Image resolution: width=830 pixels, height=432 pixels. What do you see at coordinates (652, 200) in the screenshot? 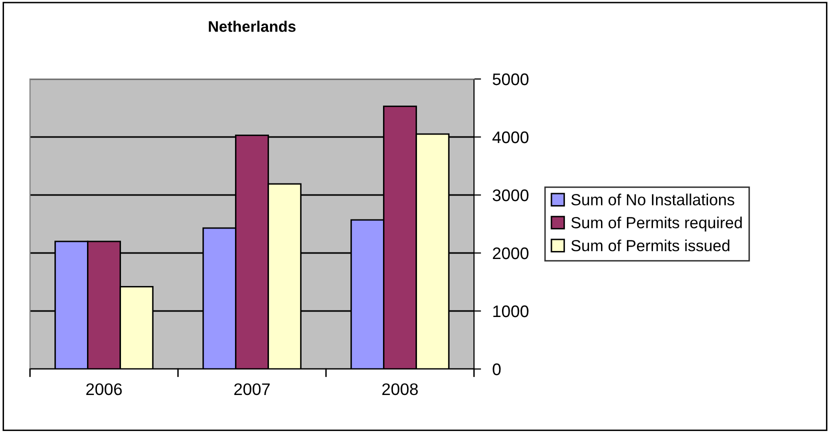
I see `legend-label: Sum of No Installations` at bounding box center [652, 200].